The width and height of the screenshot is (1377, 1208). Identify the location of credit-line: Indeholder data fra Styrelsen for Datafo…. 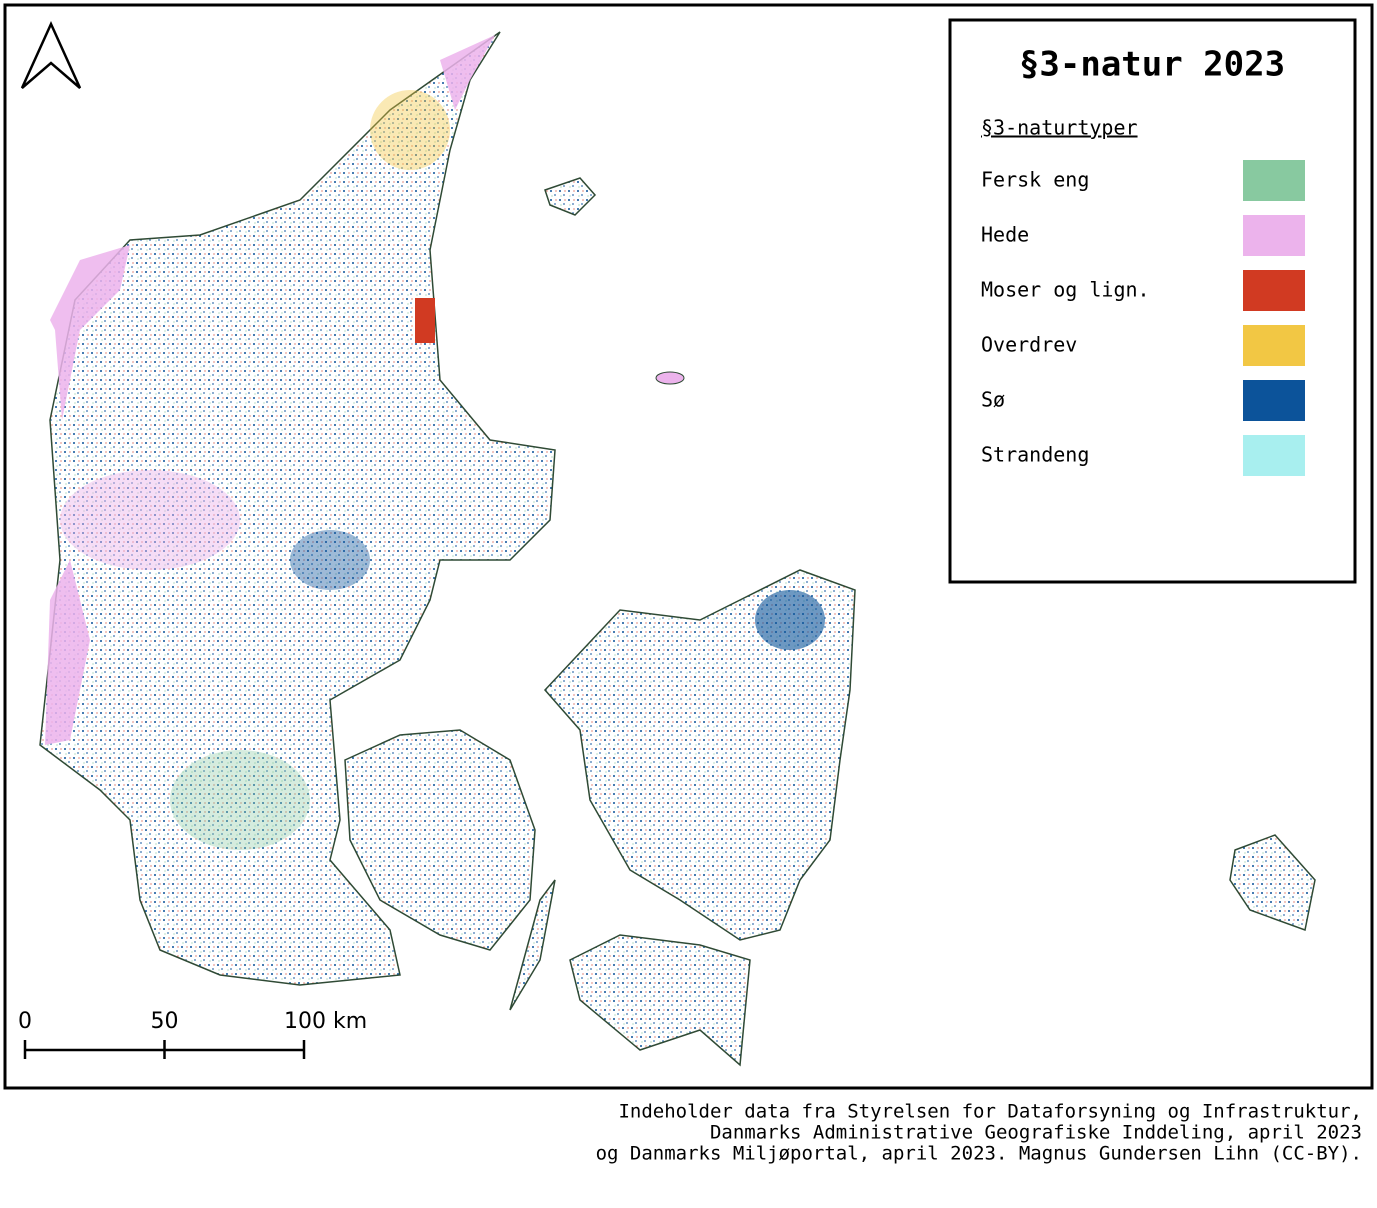
(990, 1112).